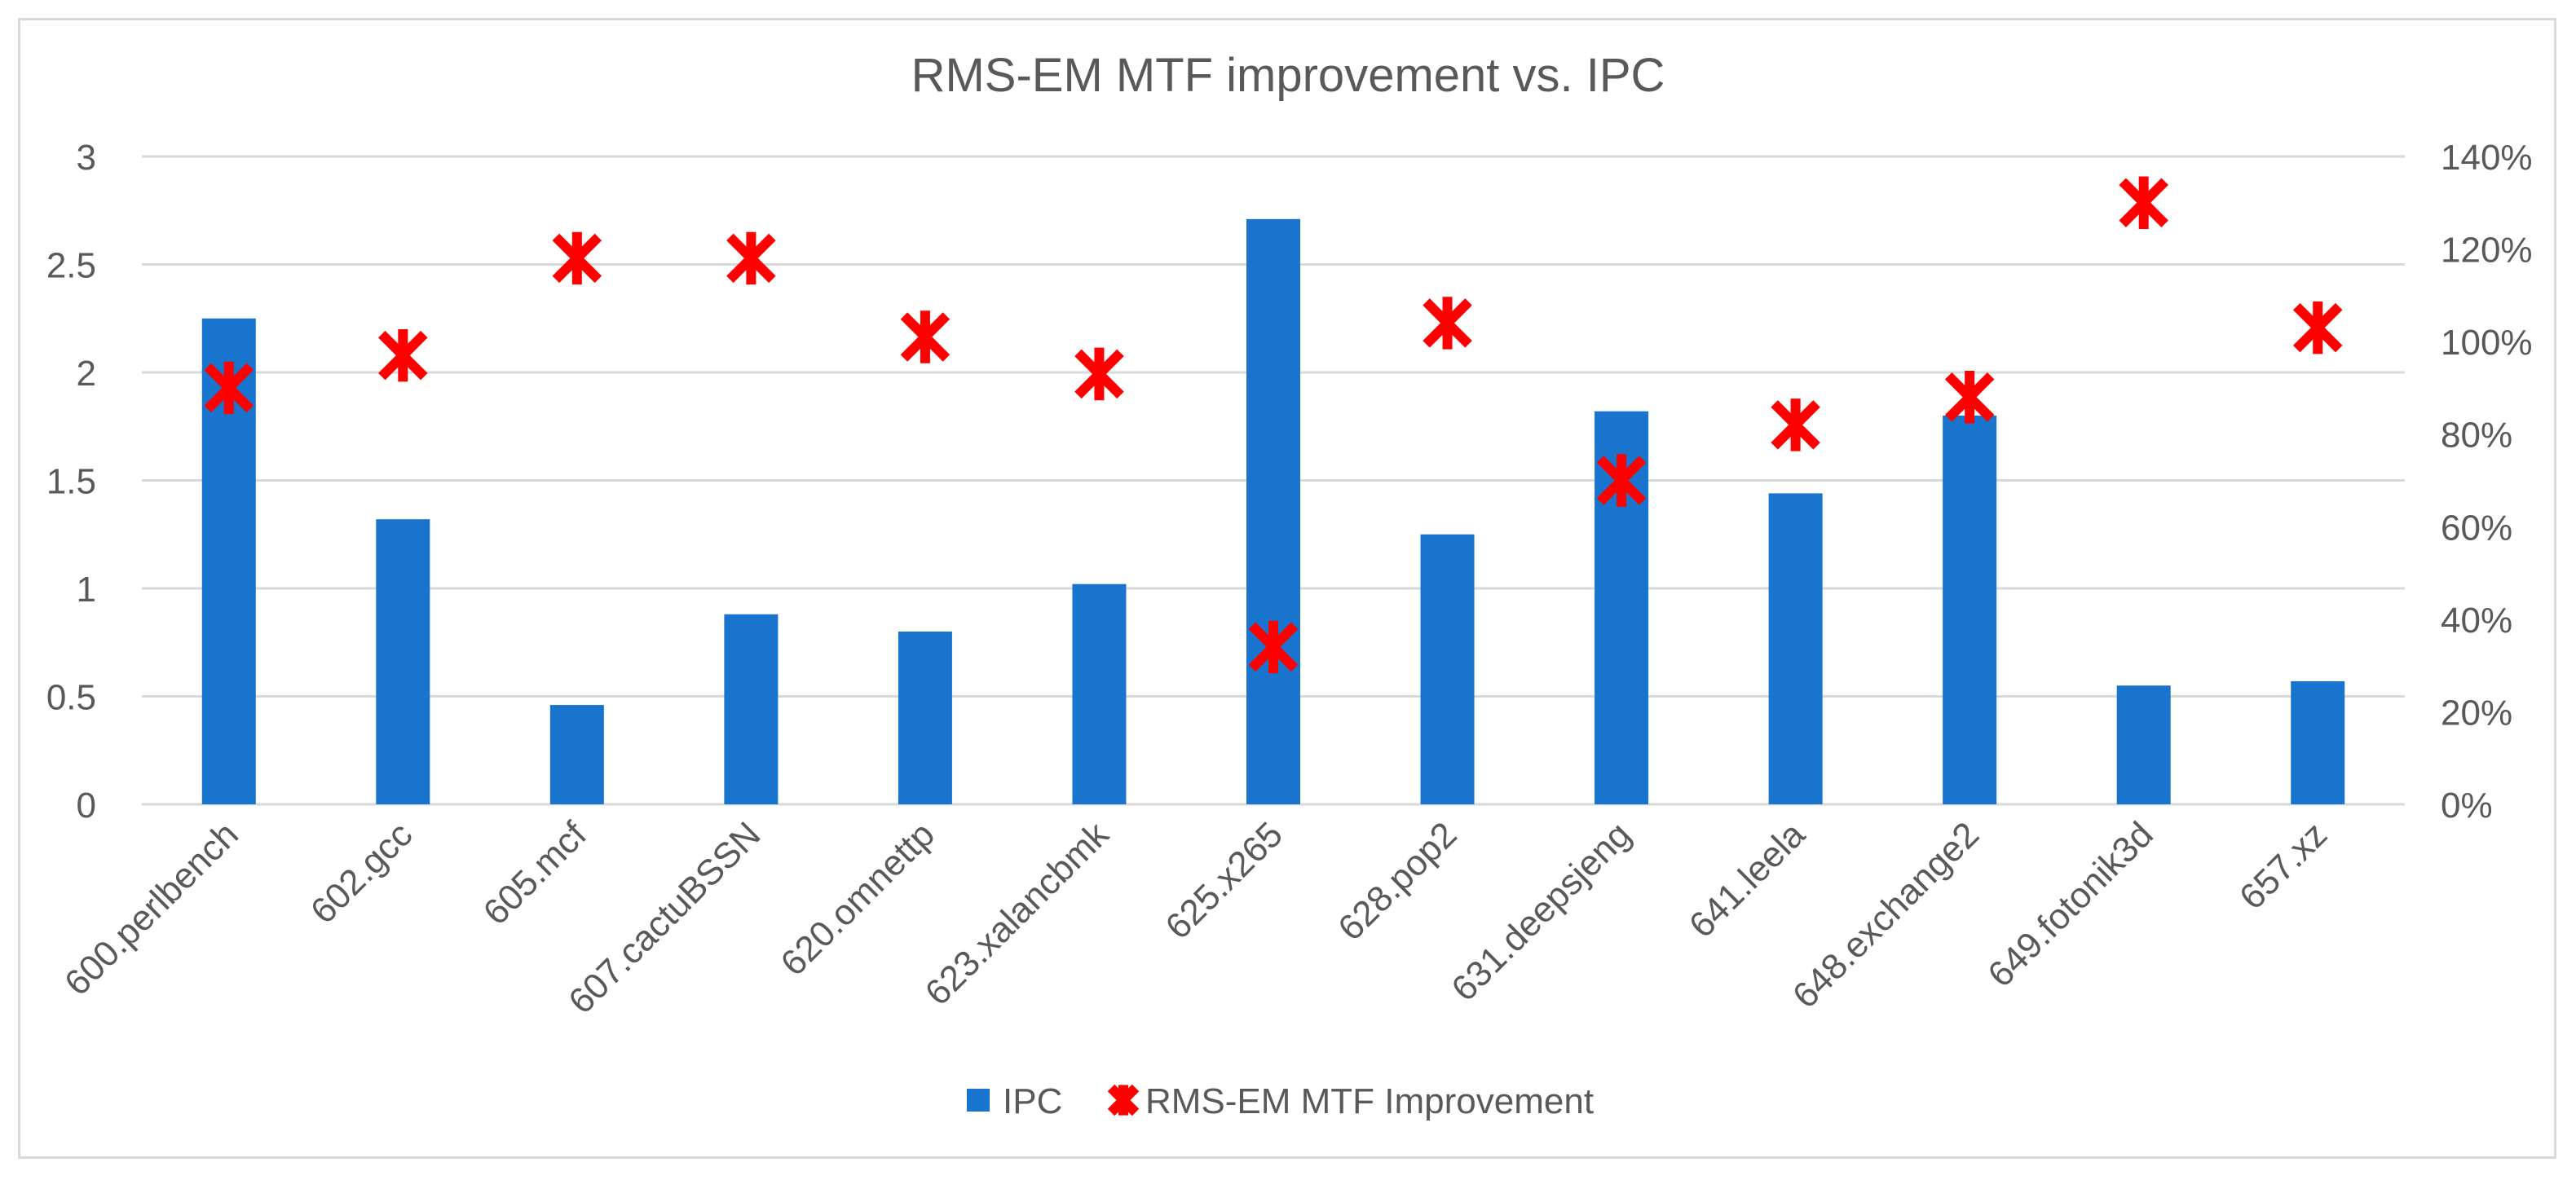 The width and height of the screenshot is (2576, 1180). I want to click on left-tick-label: 1, so click(86, 590).